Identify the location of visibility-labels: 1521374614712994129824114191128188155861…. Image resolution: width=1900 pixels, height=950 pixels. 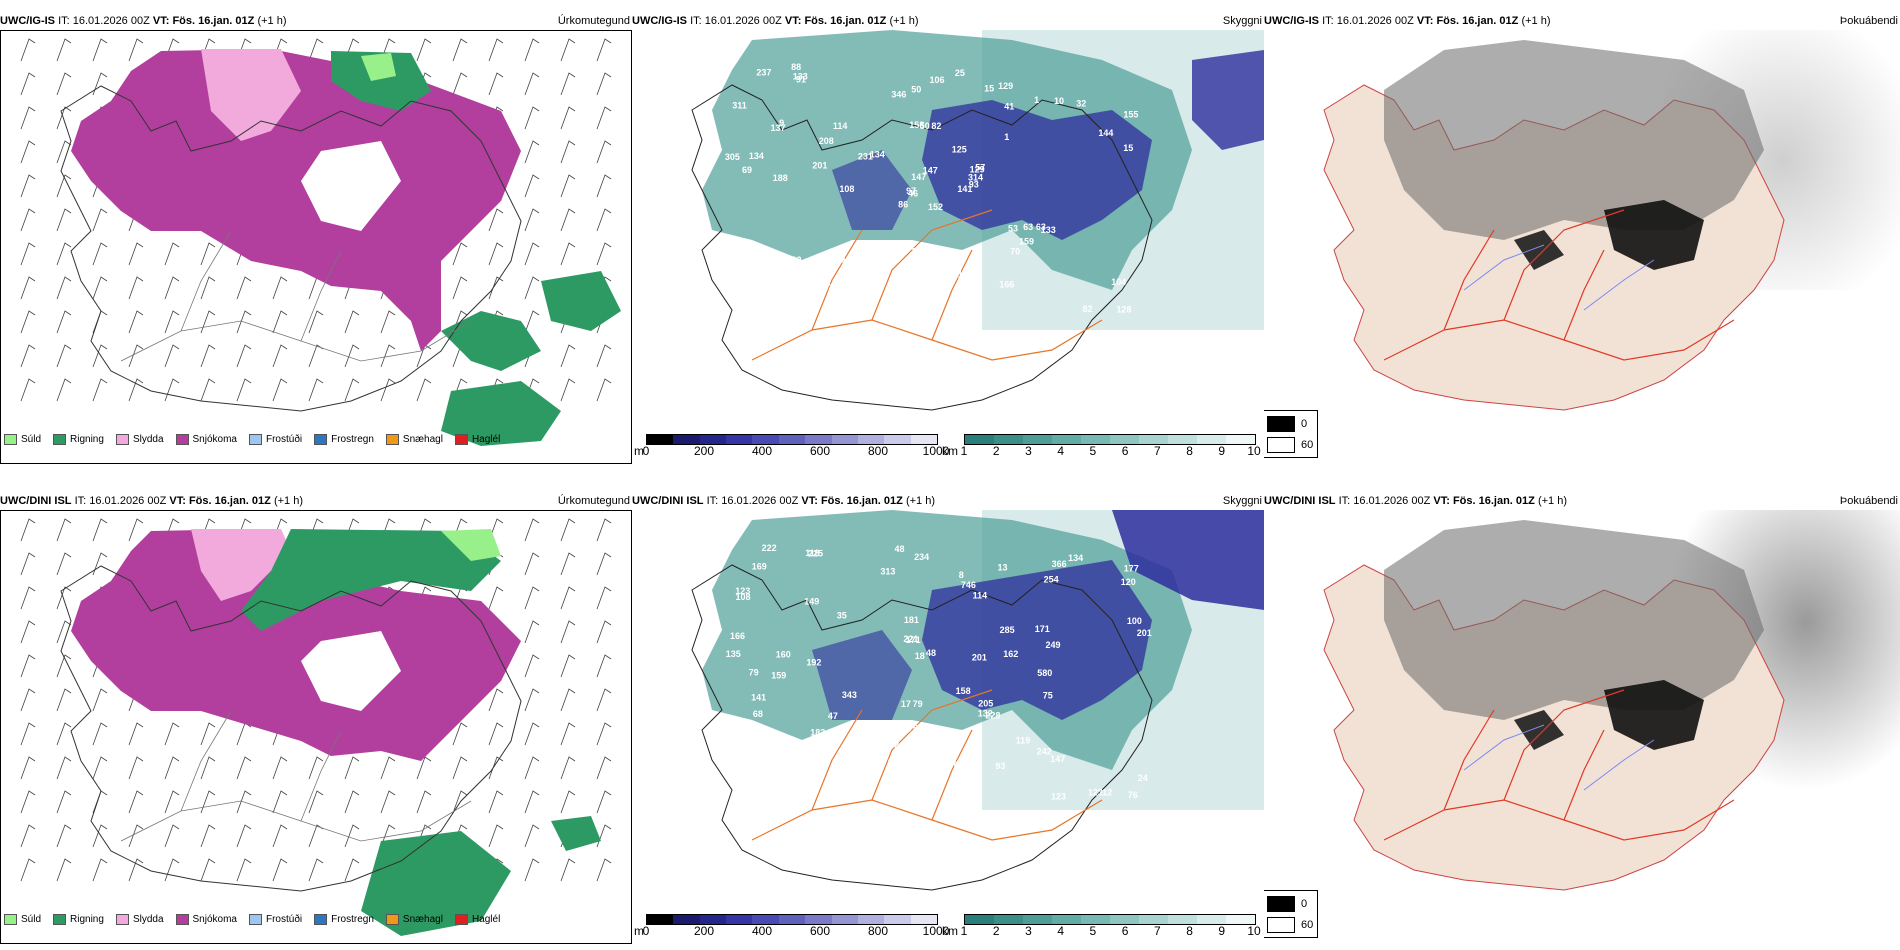
(932, 190).